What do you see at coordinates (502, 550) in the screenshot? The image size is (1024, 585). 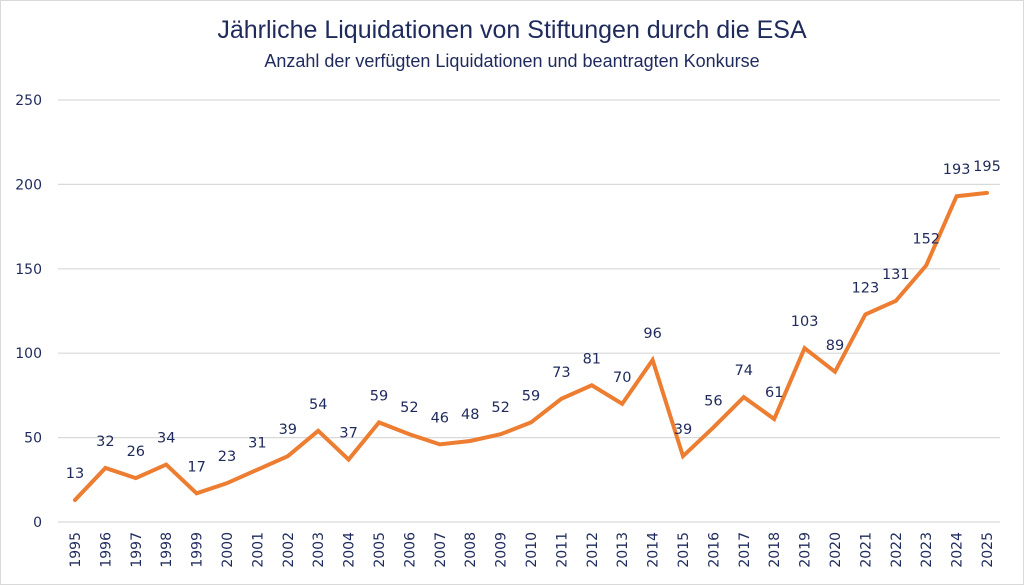 I see `x-tick-label: 2009` at bounding box center [502, 550].